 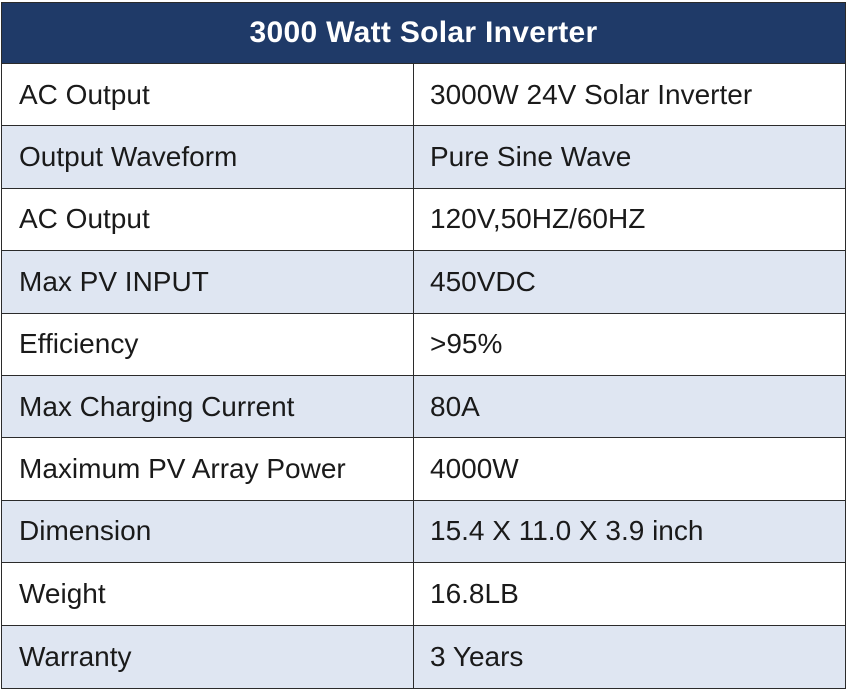 What do you see at coordinates (208, 656) in the screenshot?
I see `row-label: Warranty` at bounding box center [208, 656].